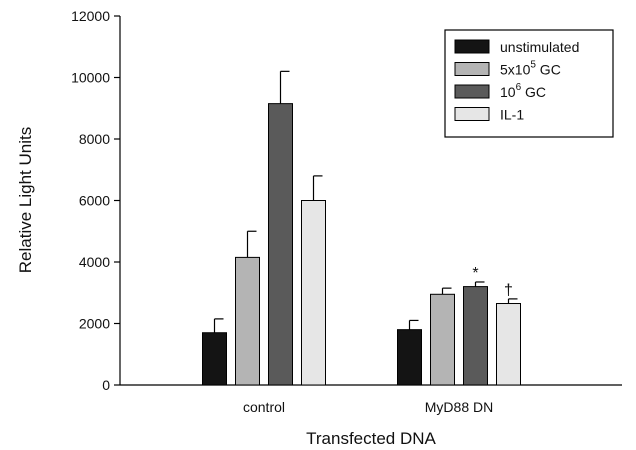 This screenshot has height=450, width=636. Describe the element at coordinates (94, 324) in the screenshot. I see `y-tick-label: 2000` at that location.